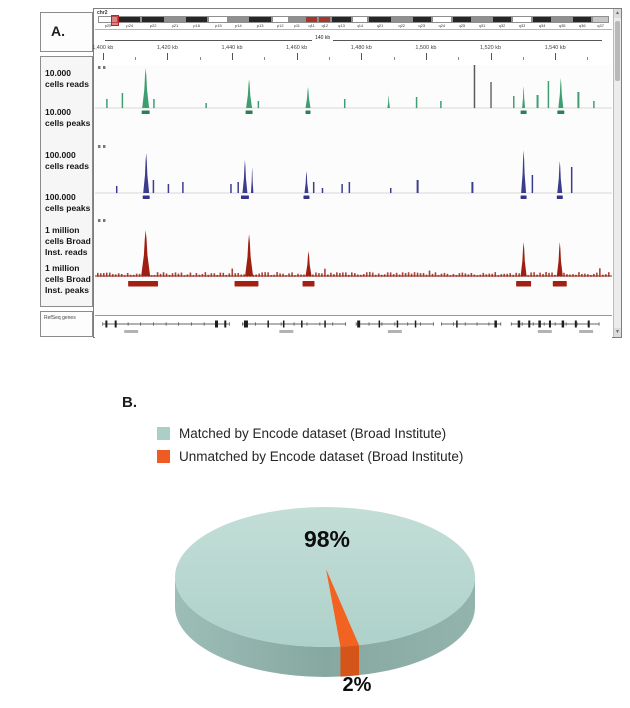 This screenshot has height=708, width=630. Describe the element at coordinates (102, 13) in the screenshot. I see `chromosome-name: chr2` at that location.